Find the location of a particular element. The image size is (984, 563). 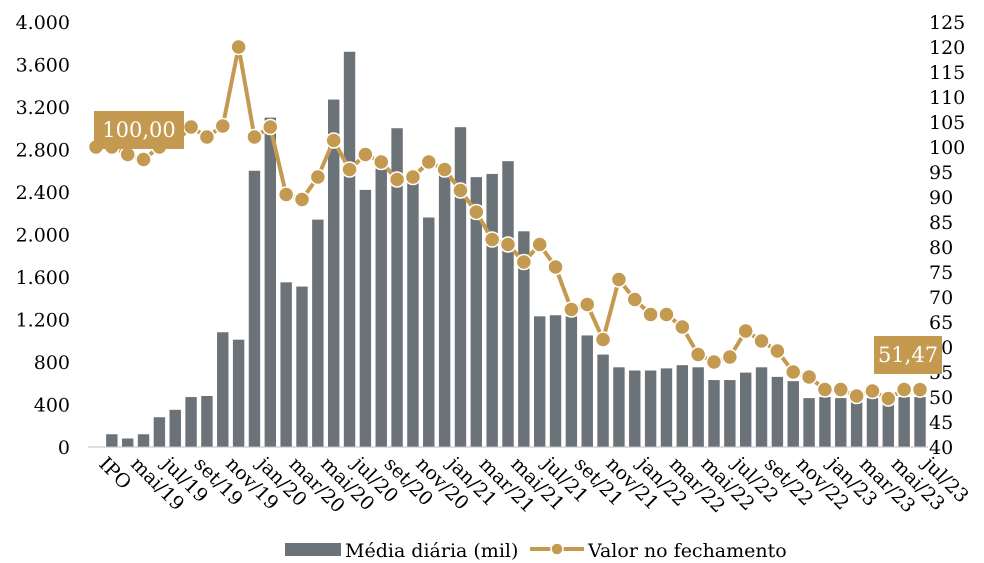

legend-bar-label: Média diária (mil) is located at coordinates (431, 551).